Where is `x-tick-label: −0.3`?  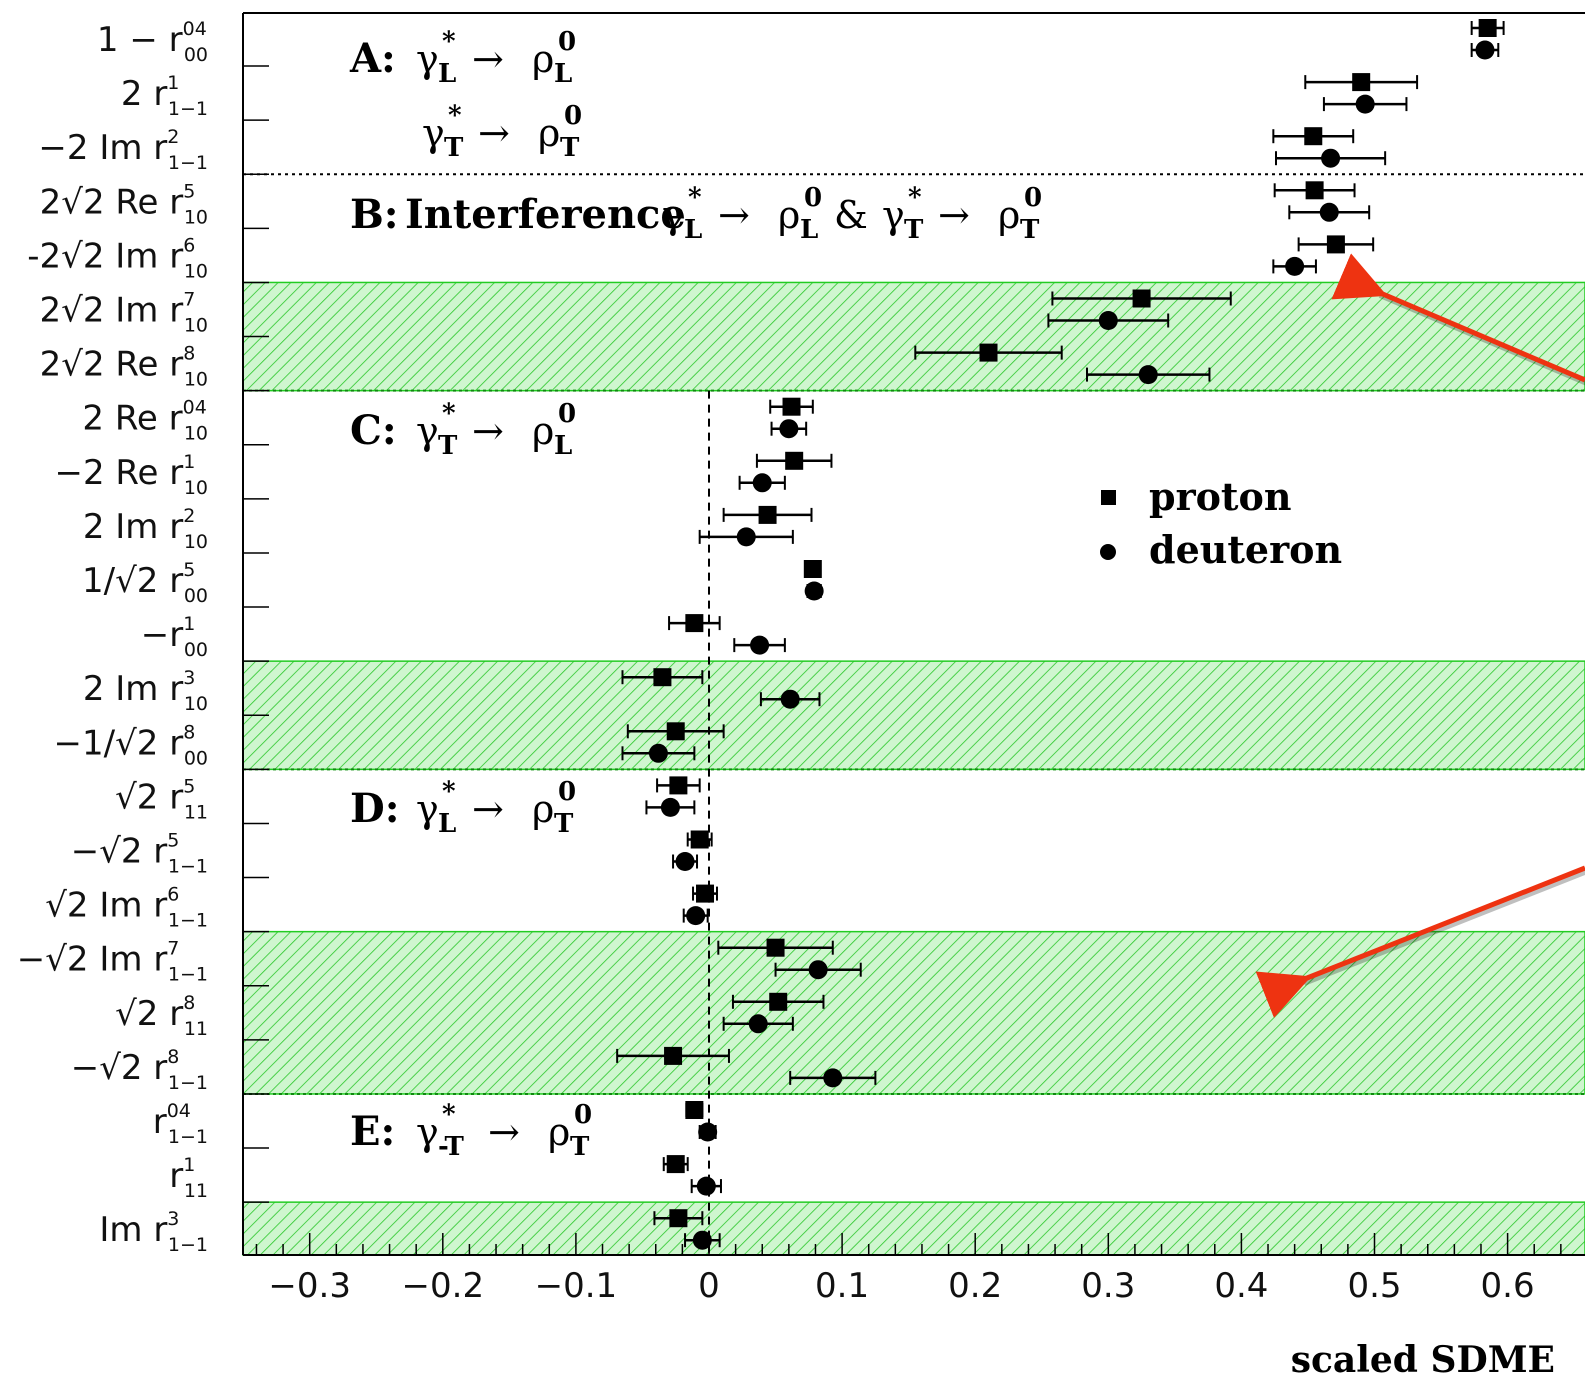
x-tick-label: −0.3 is located at coordinates (309, 1286).